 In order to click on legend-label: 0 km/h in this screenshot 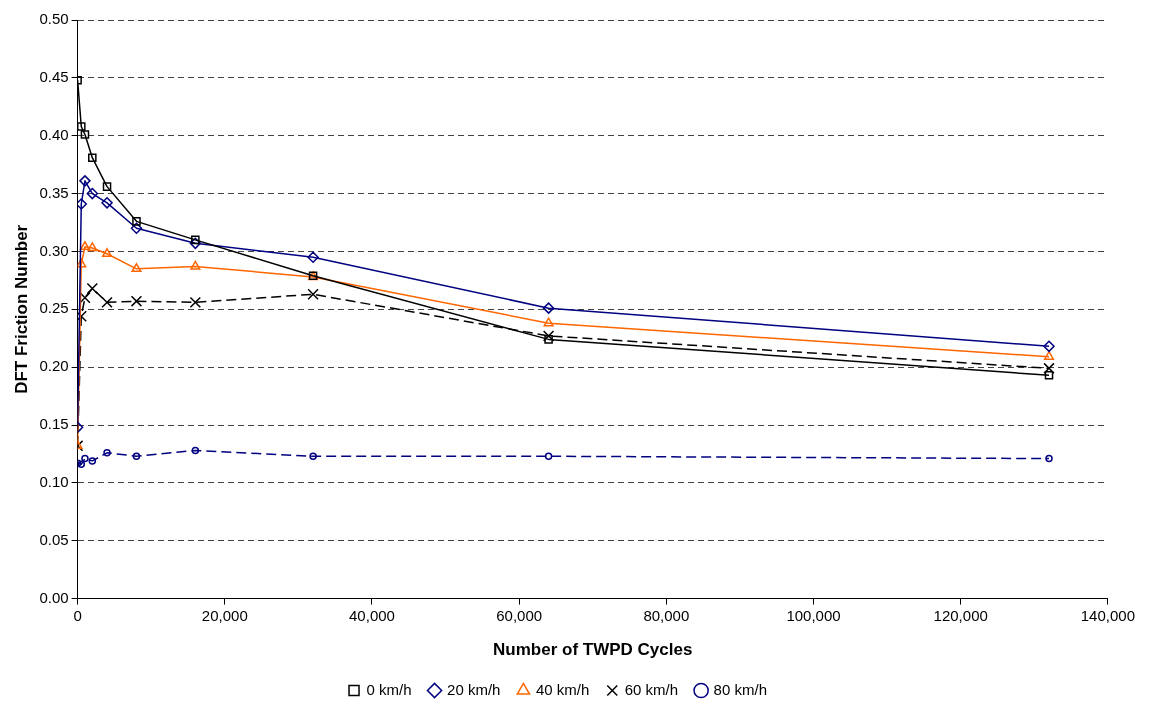, I will do `click(389, 689)`.